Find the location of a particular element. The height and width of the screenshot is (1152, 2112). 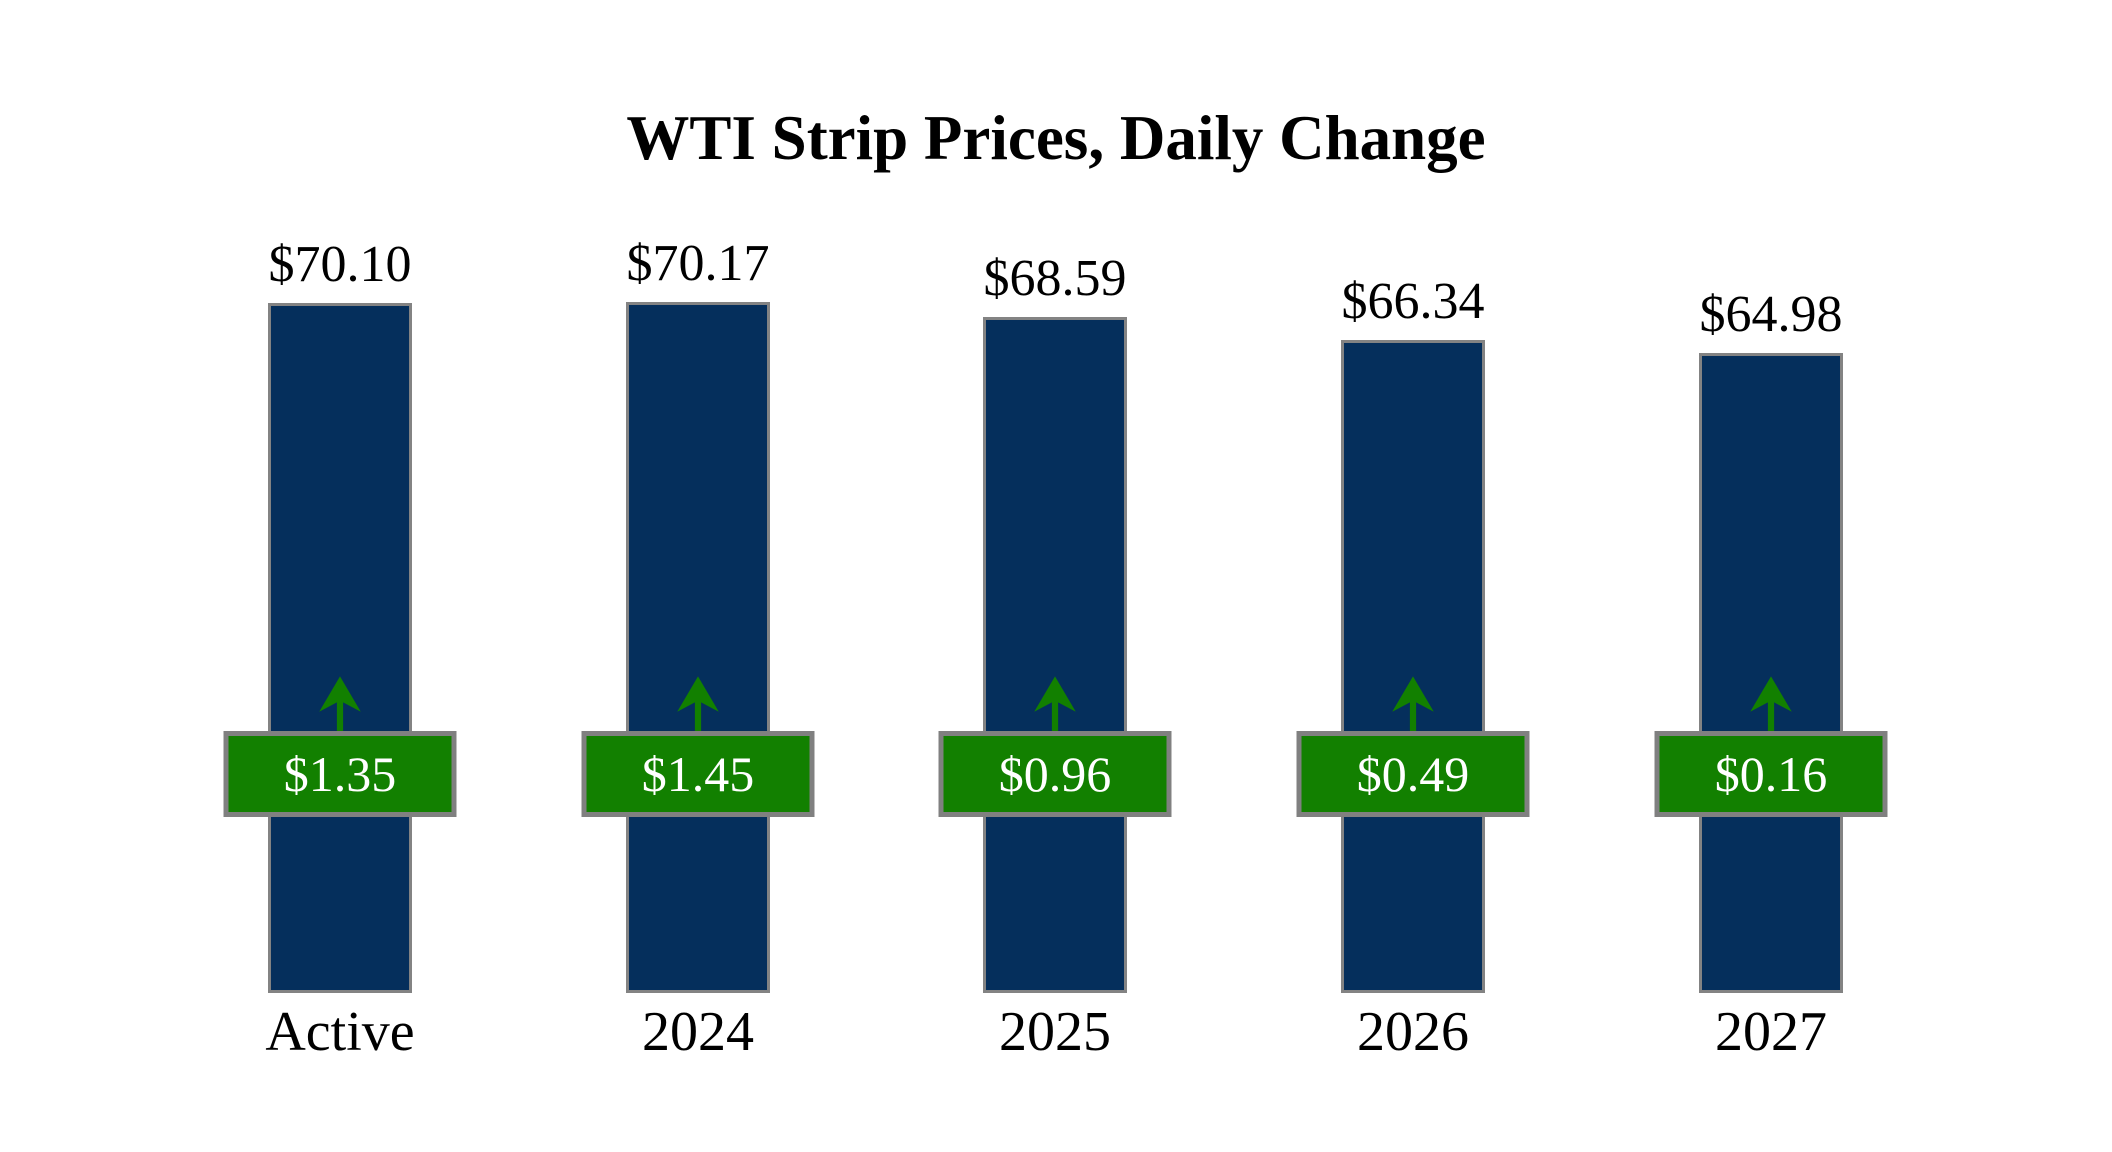

change-label: $0.16 is located at coordinates (1771, 774).